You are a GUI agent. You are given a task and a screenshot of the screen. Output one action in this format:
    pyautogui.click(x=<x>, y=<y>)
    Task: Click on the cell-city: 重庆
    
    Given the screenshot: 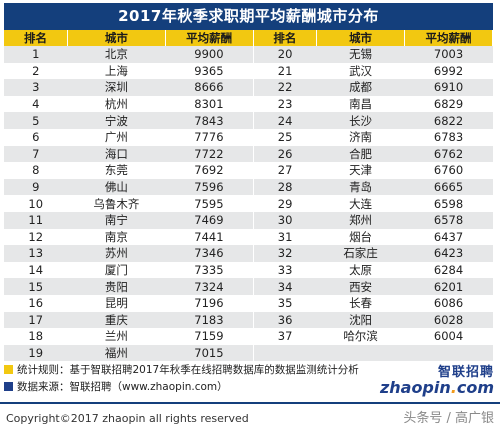 What is the action you would take?
    pyautogui.click(x=116, y=320)
    